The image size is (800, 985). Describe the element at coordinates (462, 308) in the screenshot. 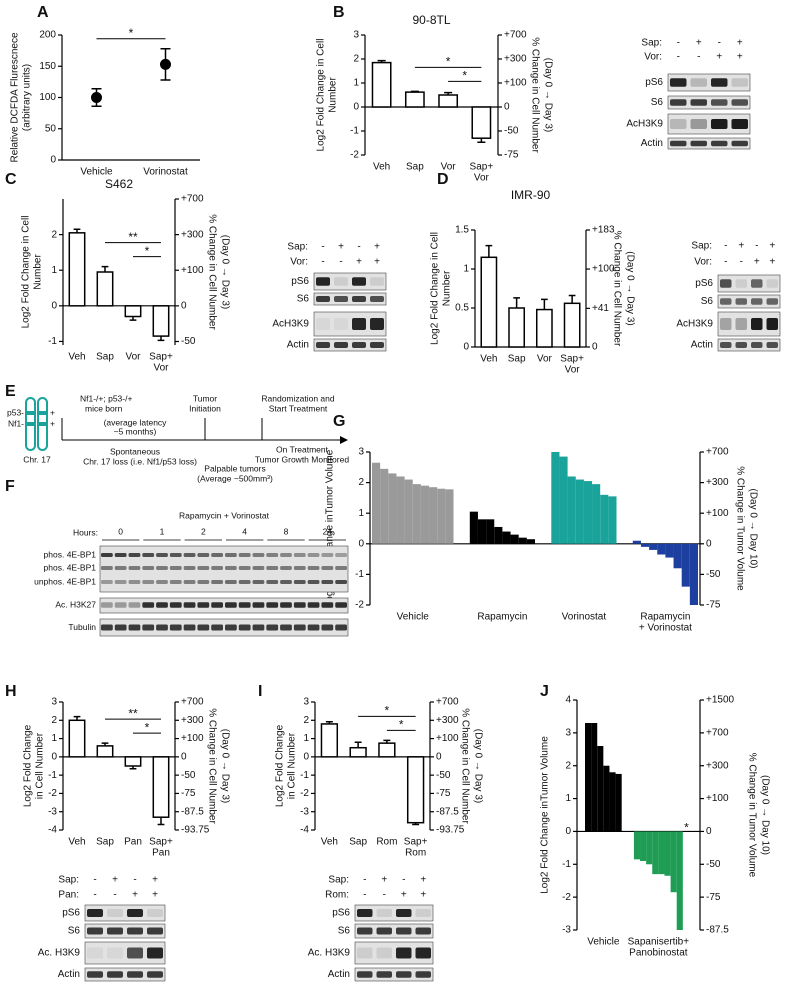

I see `y-tick-label: 0.5` at that location.